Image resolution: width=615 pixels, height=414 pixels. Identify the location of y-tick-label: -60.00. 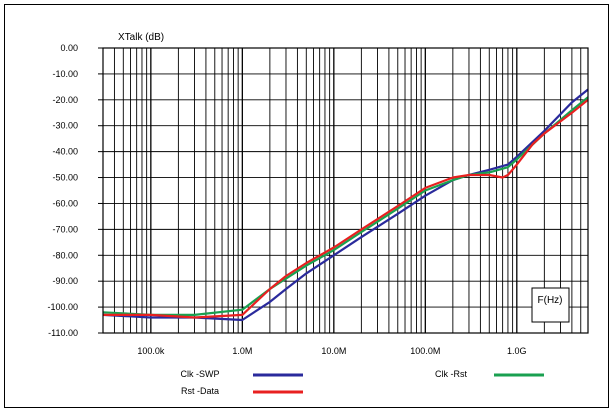
(65, 203).